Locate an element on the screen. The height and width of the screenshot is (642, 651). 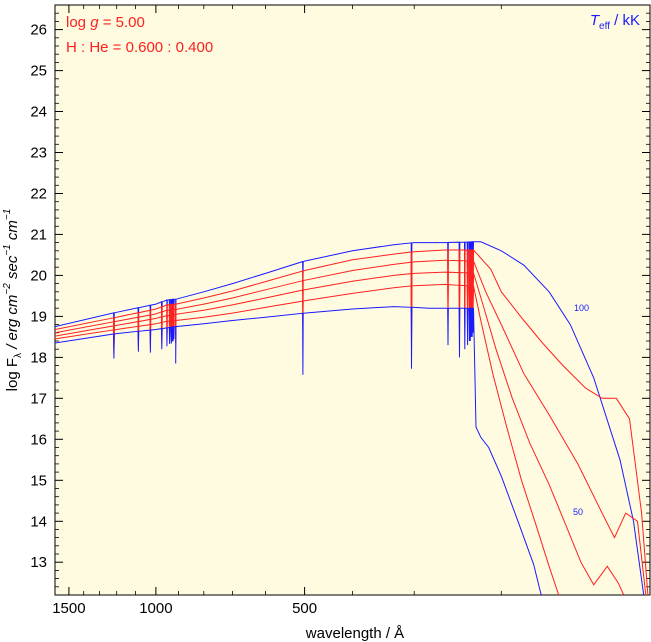
x-axis-label: wavelength / Å is located at coordinates (354, 633).